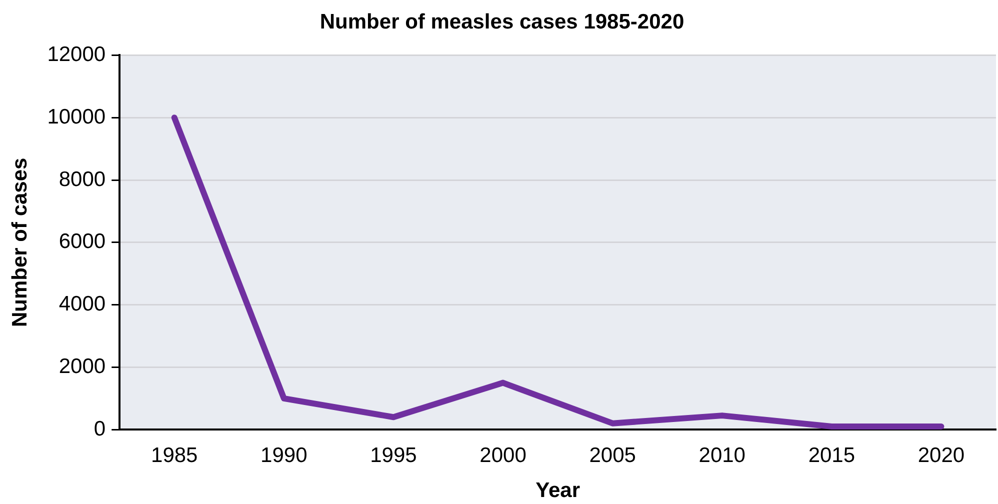  What do you see at coordinates (284, 455) in the screenshot?
I see `x-tick-label: 1990` at bounding box center [284, 455].